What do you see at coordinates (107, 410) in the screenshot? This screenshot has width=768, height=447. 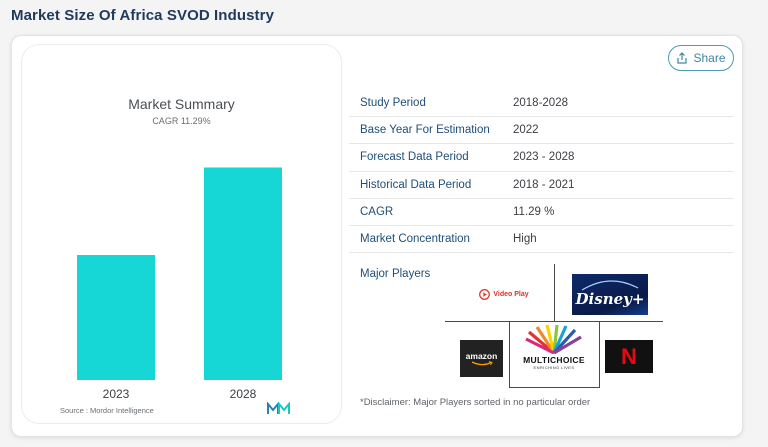 I see `chart-source: Source : Mordor Intelligence` at bounding box center [107, 410].